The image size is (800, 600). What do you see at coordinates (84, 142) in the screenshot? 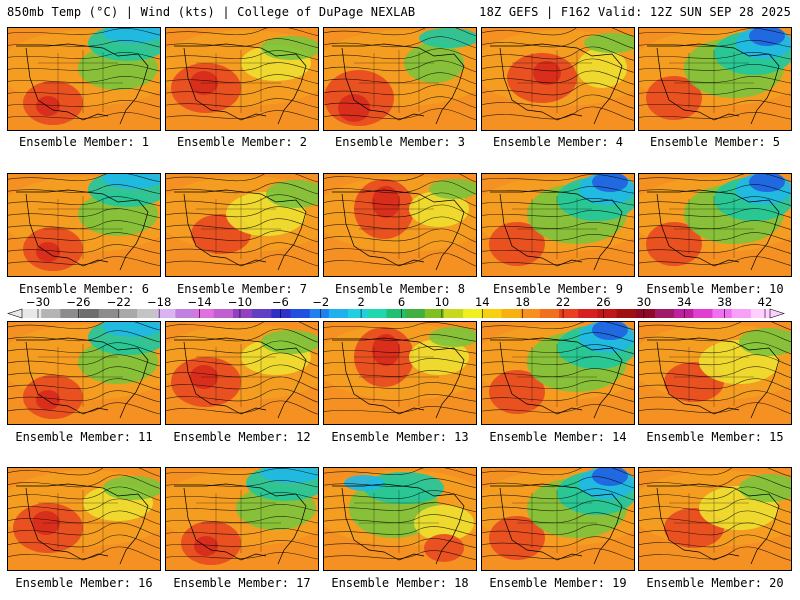
I see `ensemble-member-label: Ensemble Member: 1` at bounding box center [84, 142].